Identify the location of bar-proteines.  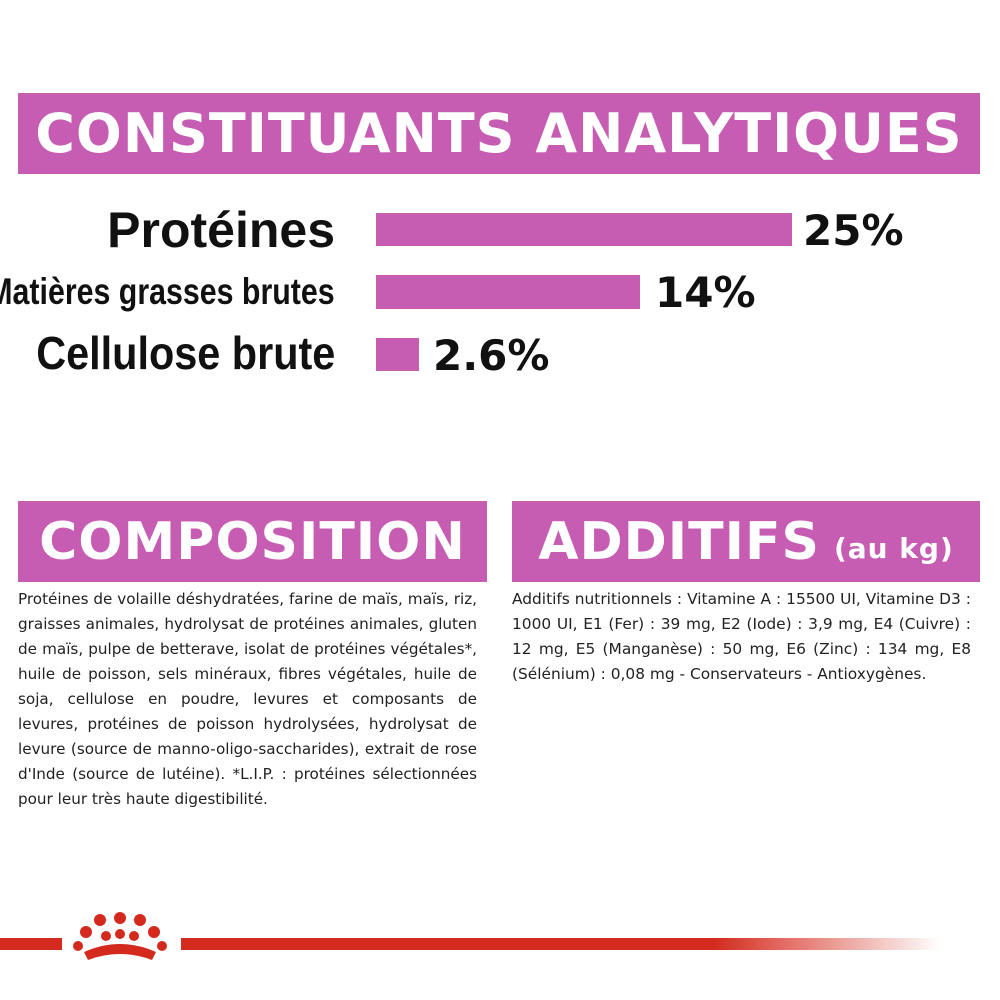
(584, 229).